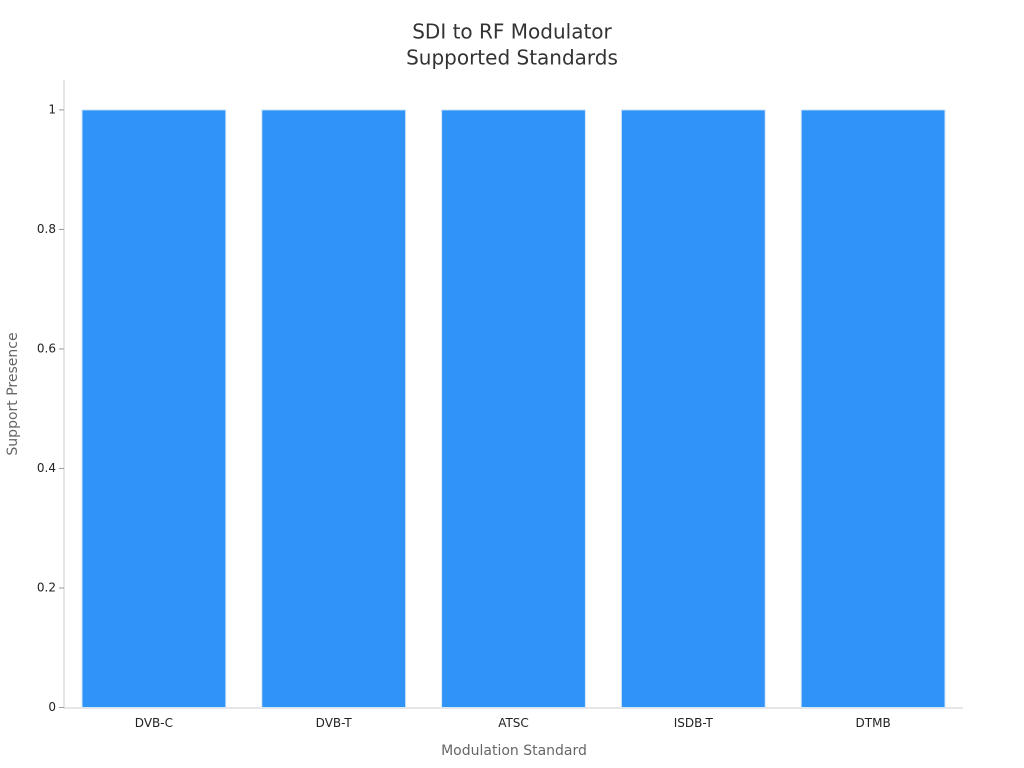 The height and width of the screenshot is (768, 1024). Describe the element at coordinates (52, 109) in the screenshot. I see `y-tick-label: 1` at that location.